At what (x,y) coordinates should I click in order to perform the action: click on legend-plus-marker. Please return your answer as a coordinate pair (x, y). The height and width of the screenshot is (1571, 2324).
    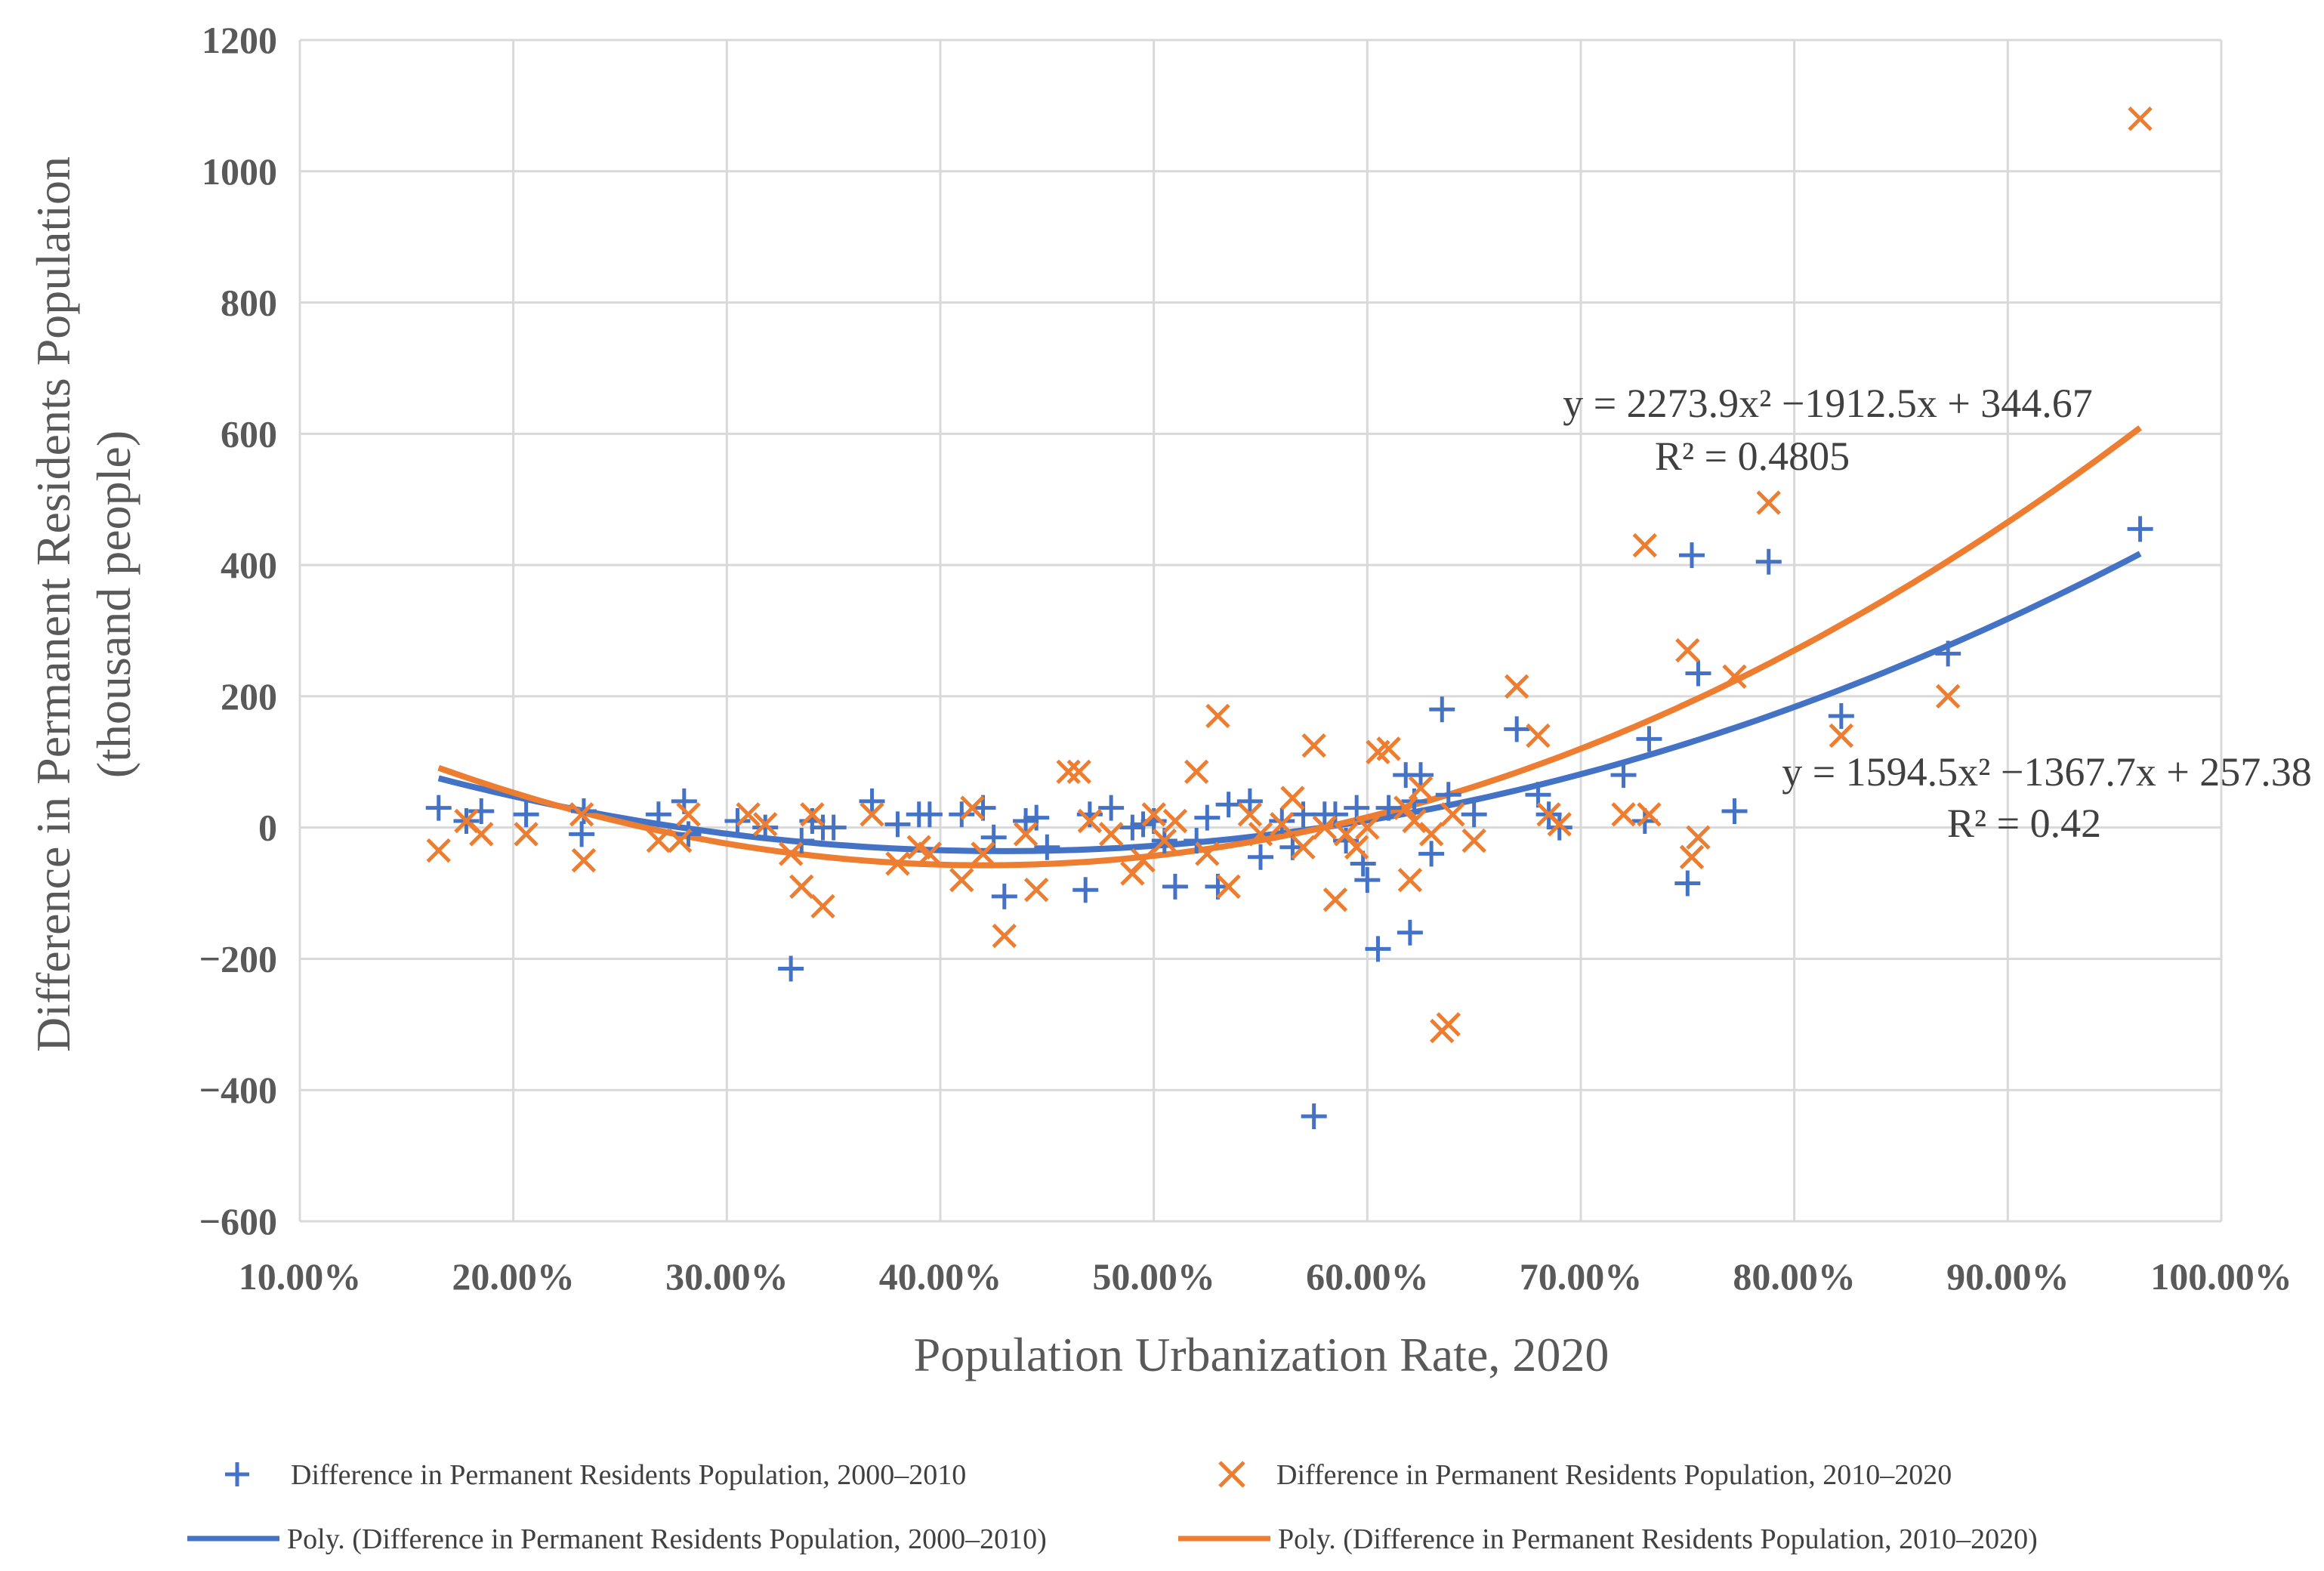
    Looking at the image, I should click on (237, 1474).